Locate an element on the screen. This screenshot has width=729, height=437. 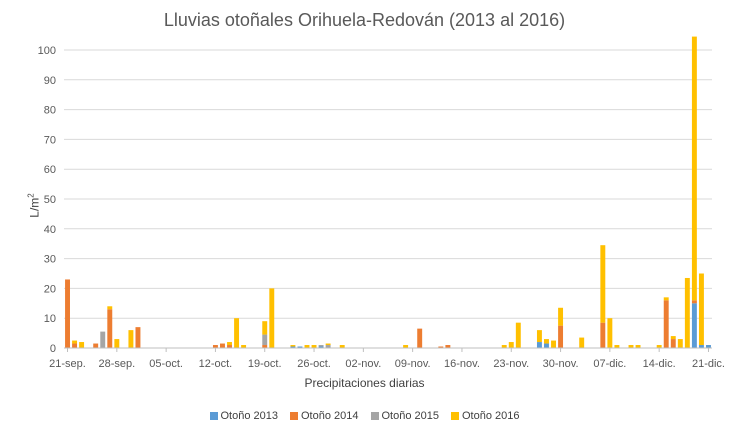
y-tick-label: 100 is located at coordinates (47, 51).